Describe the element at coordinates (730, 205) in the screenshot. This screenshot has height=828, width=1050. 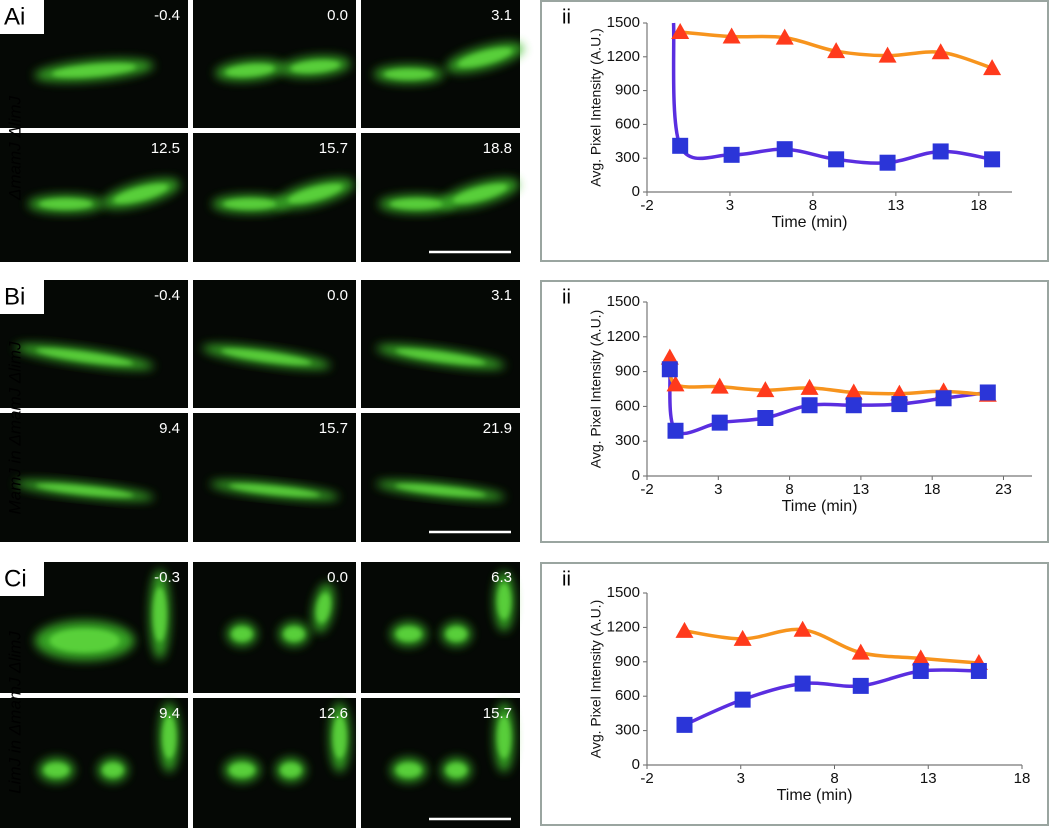
I see `x-tick-label: 3` at that location.